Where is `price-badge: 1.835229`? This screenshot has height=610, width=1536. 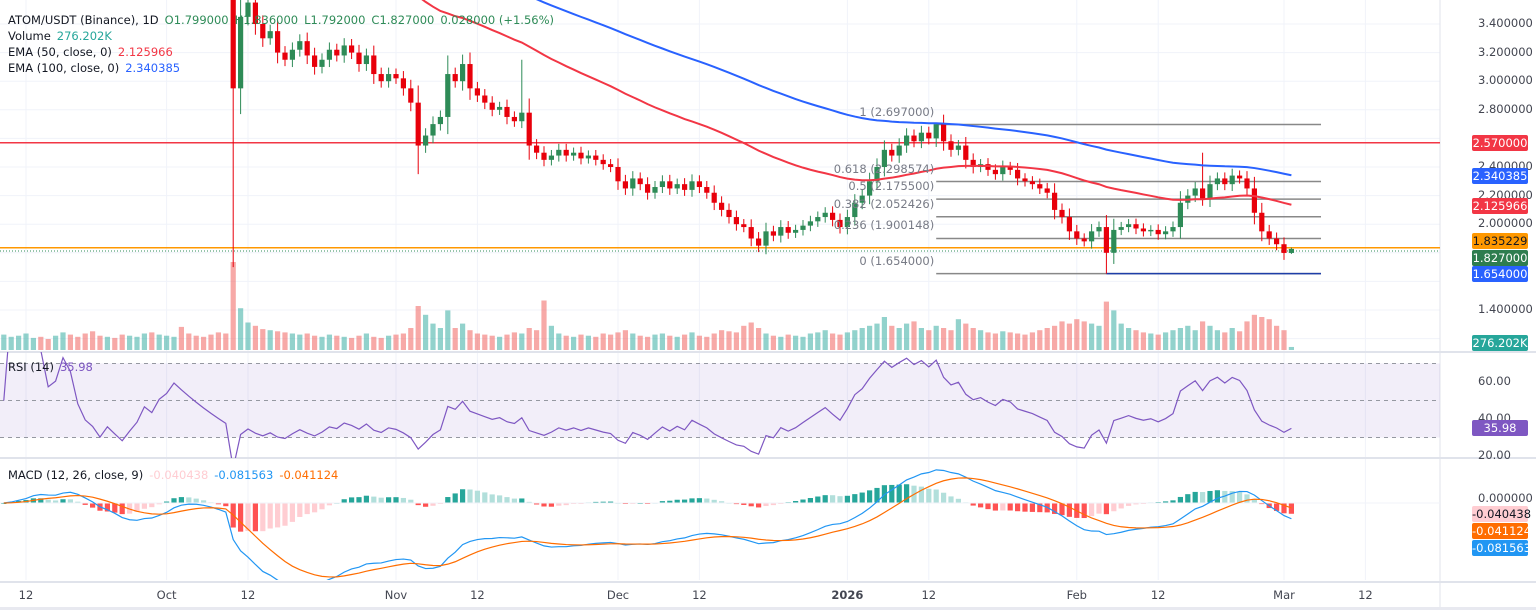 price-badge: 1.835229 is located at coordinates (1500, 240).